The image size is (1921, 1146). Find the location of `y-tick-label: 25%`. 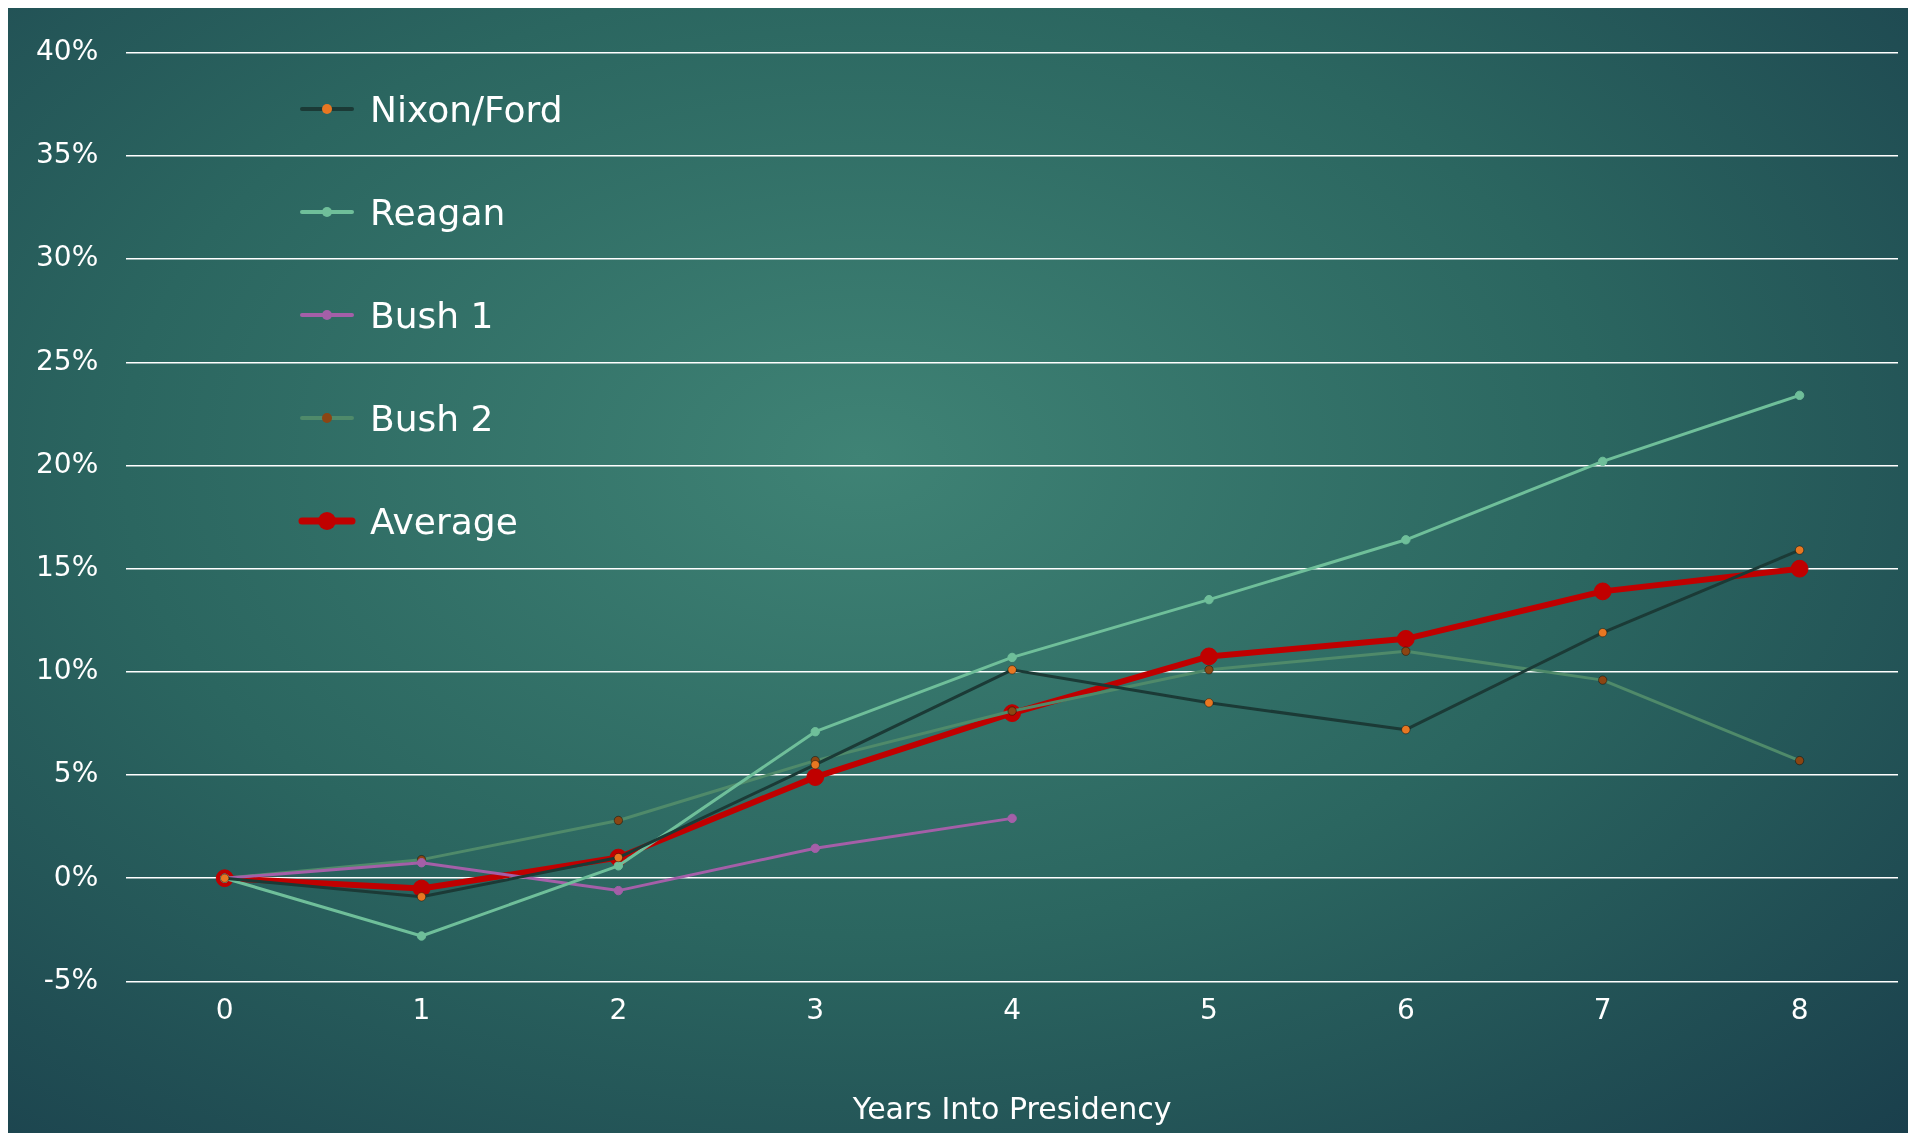

y-tick-label: 25% is located at coordinates (67, 360).